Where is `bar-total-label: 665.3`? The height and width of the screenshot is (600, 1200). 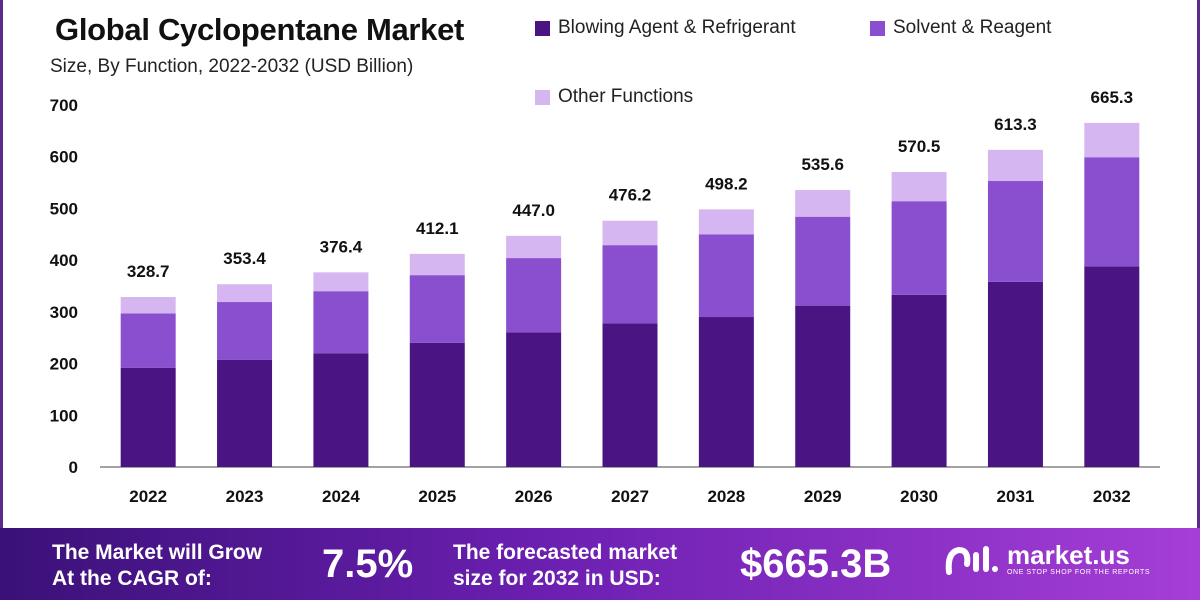 bar-total-label: 665.3 is located at coordinates (1112, 97).